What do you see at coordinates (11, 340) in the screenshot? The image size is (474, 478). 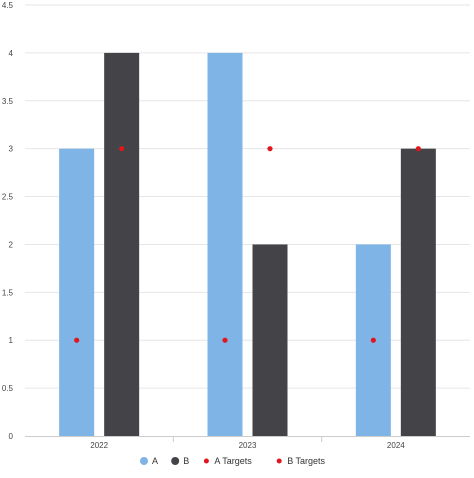 I see `y-tick-label: 1` at bounding box center [11, 340].